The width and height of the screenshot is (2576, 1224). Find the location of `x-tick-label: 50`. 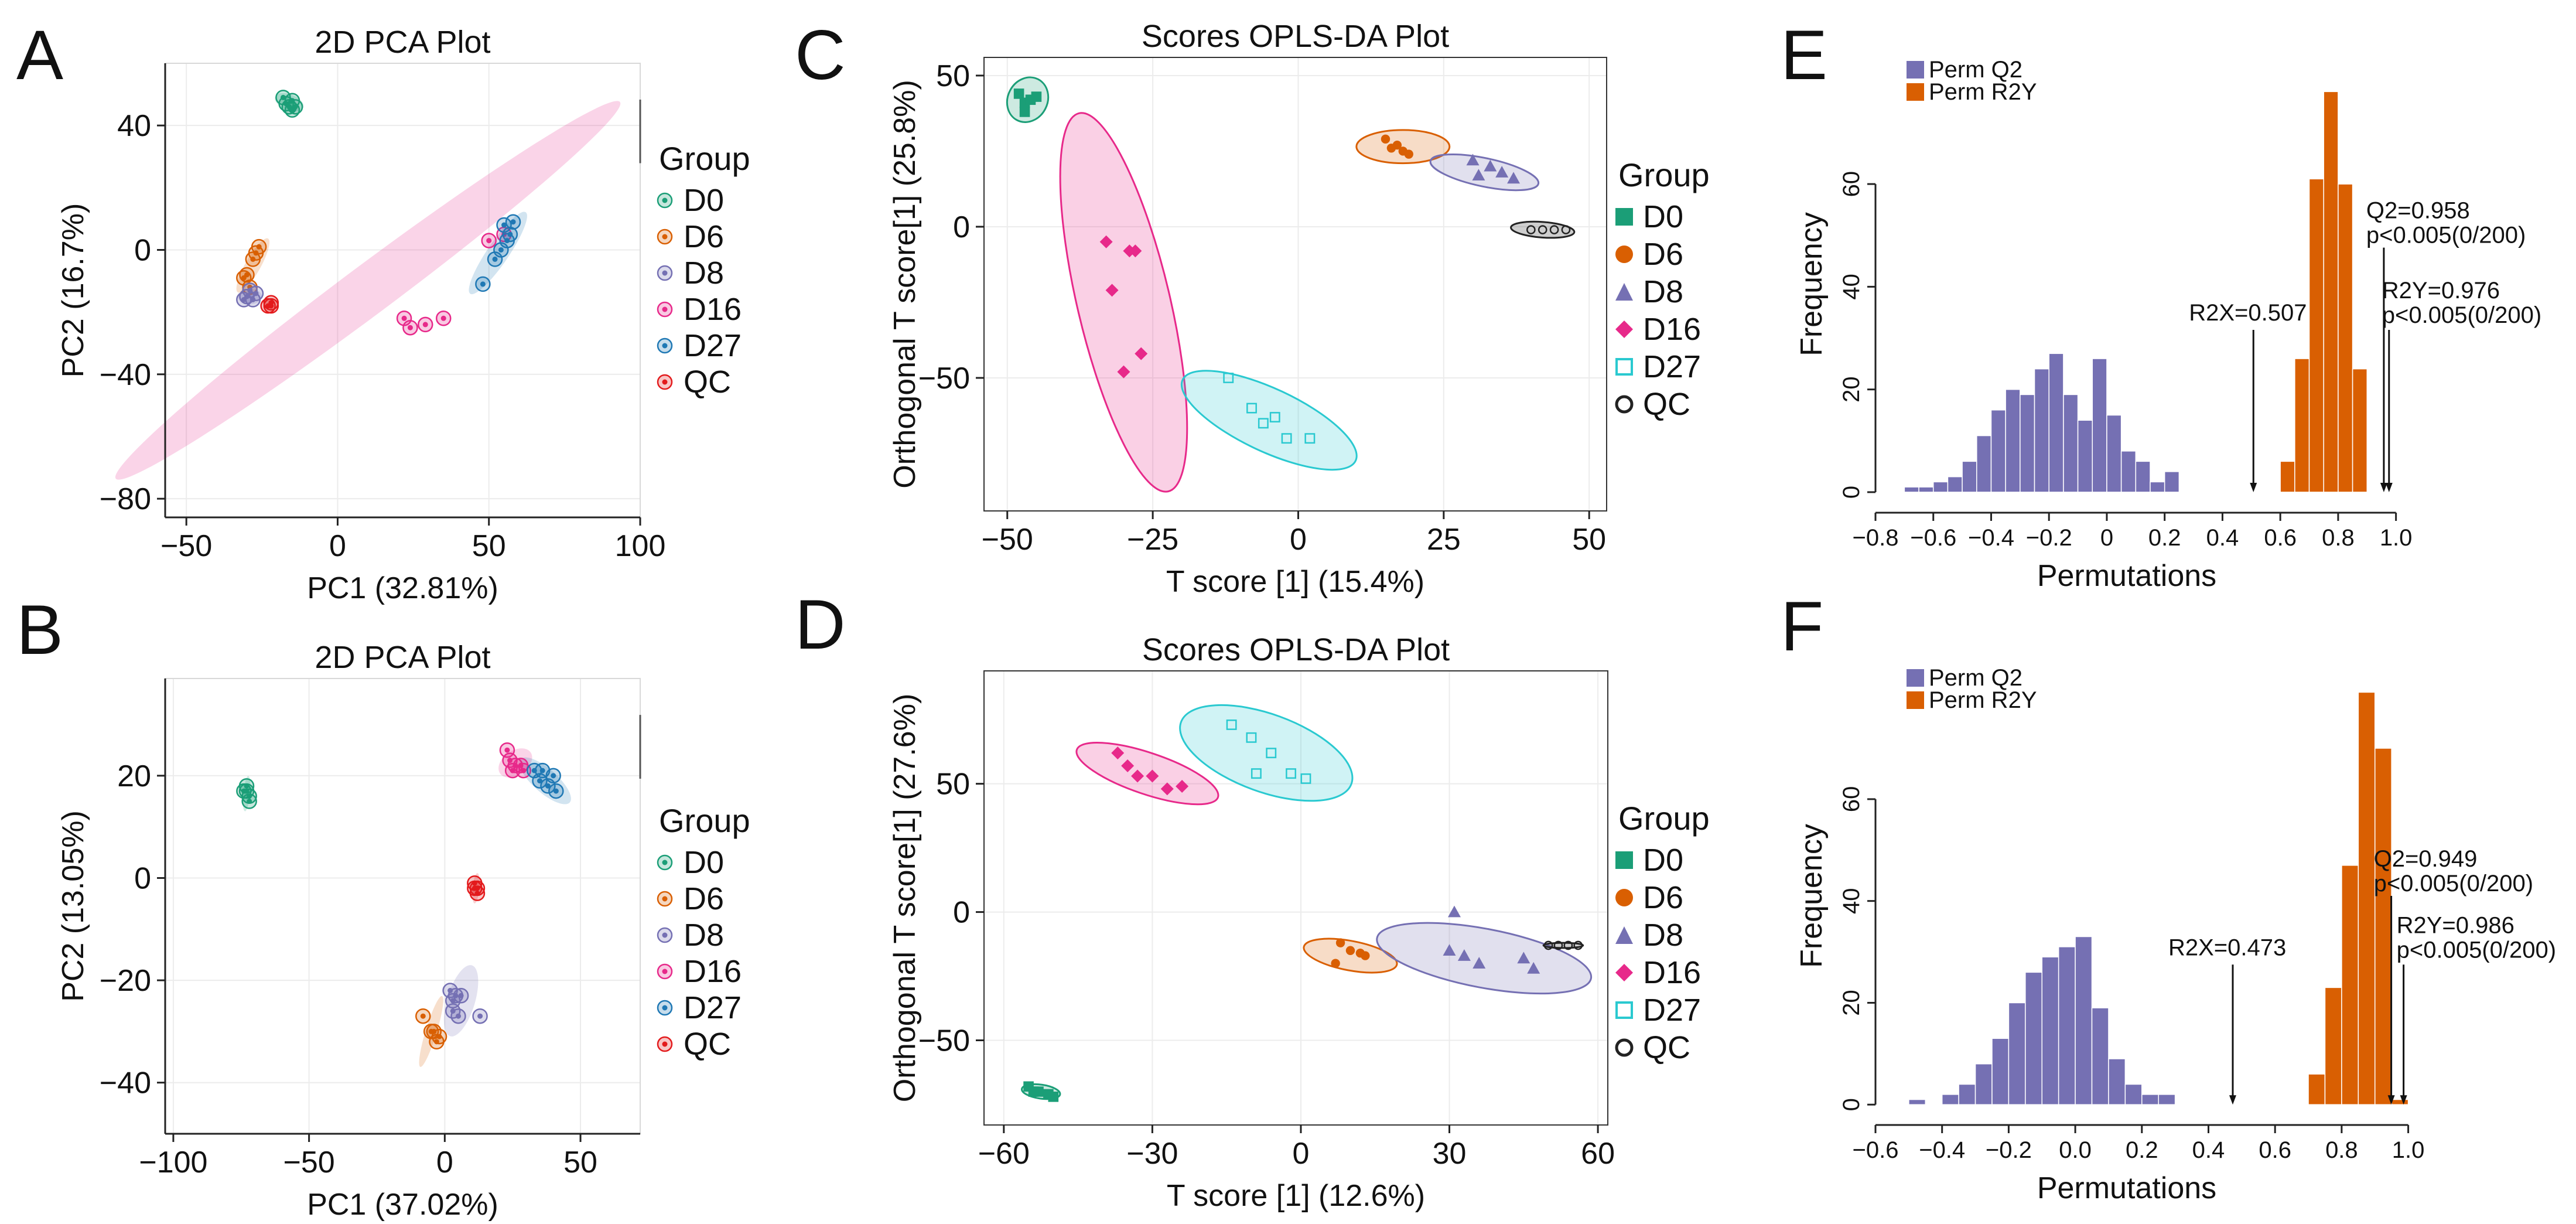

x-tick-label: 50 is located at coordinates (580, 1162).